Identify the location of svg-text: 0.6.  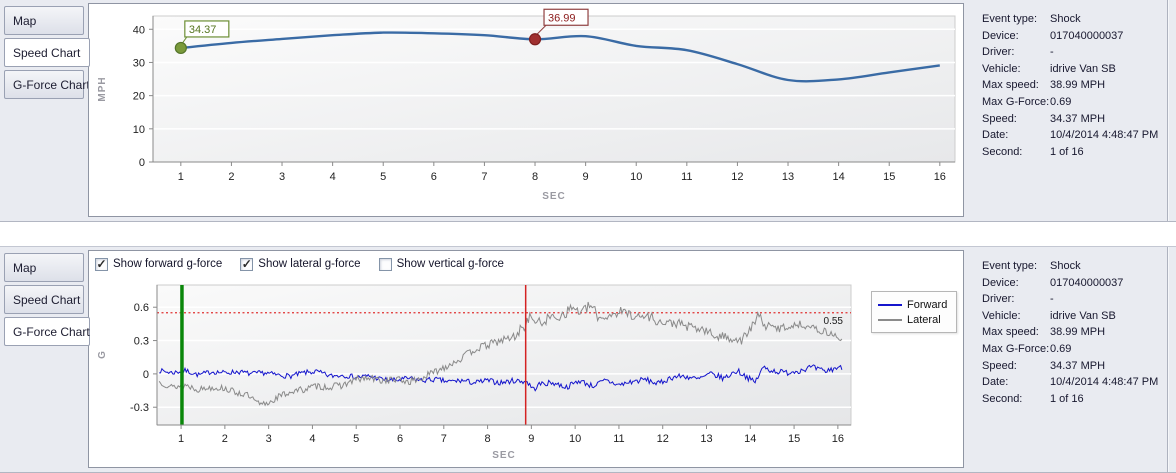
(141, 308).